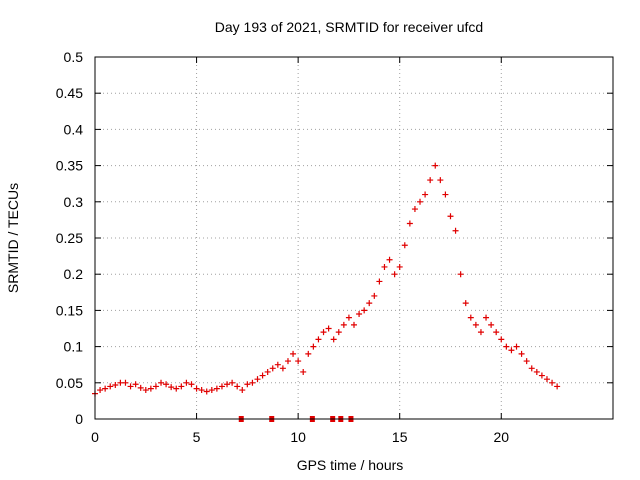  What do you see at coordinates (74, 129) in the screenshot?
I see `y-tick-label: 0.4` at bounding box center [74, 129].